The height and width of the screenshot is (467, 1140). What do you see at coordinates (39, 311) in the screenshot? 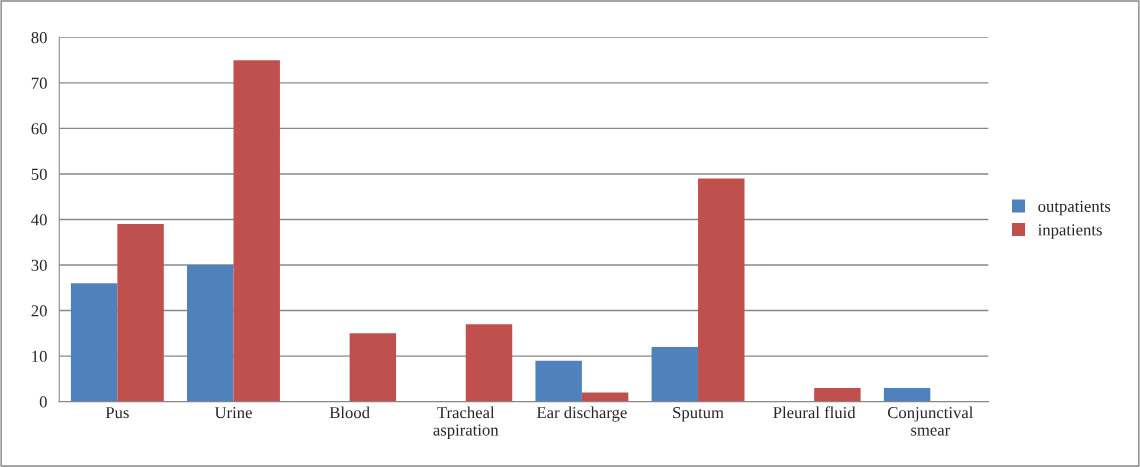
I see `y-tick-label: 20` at bounding box center [39, 311].